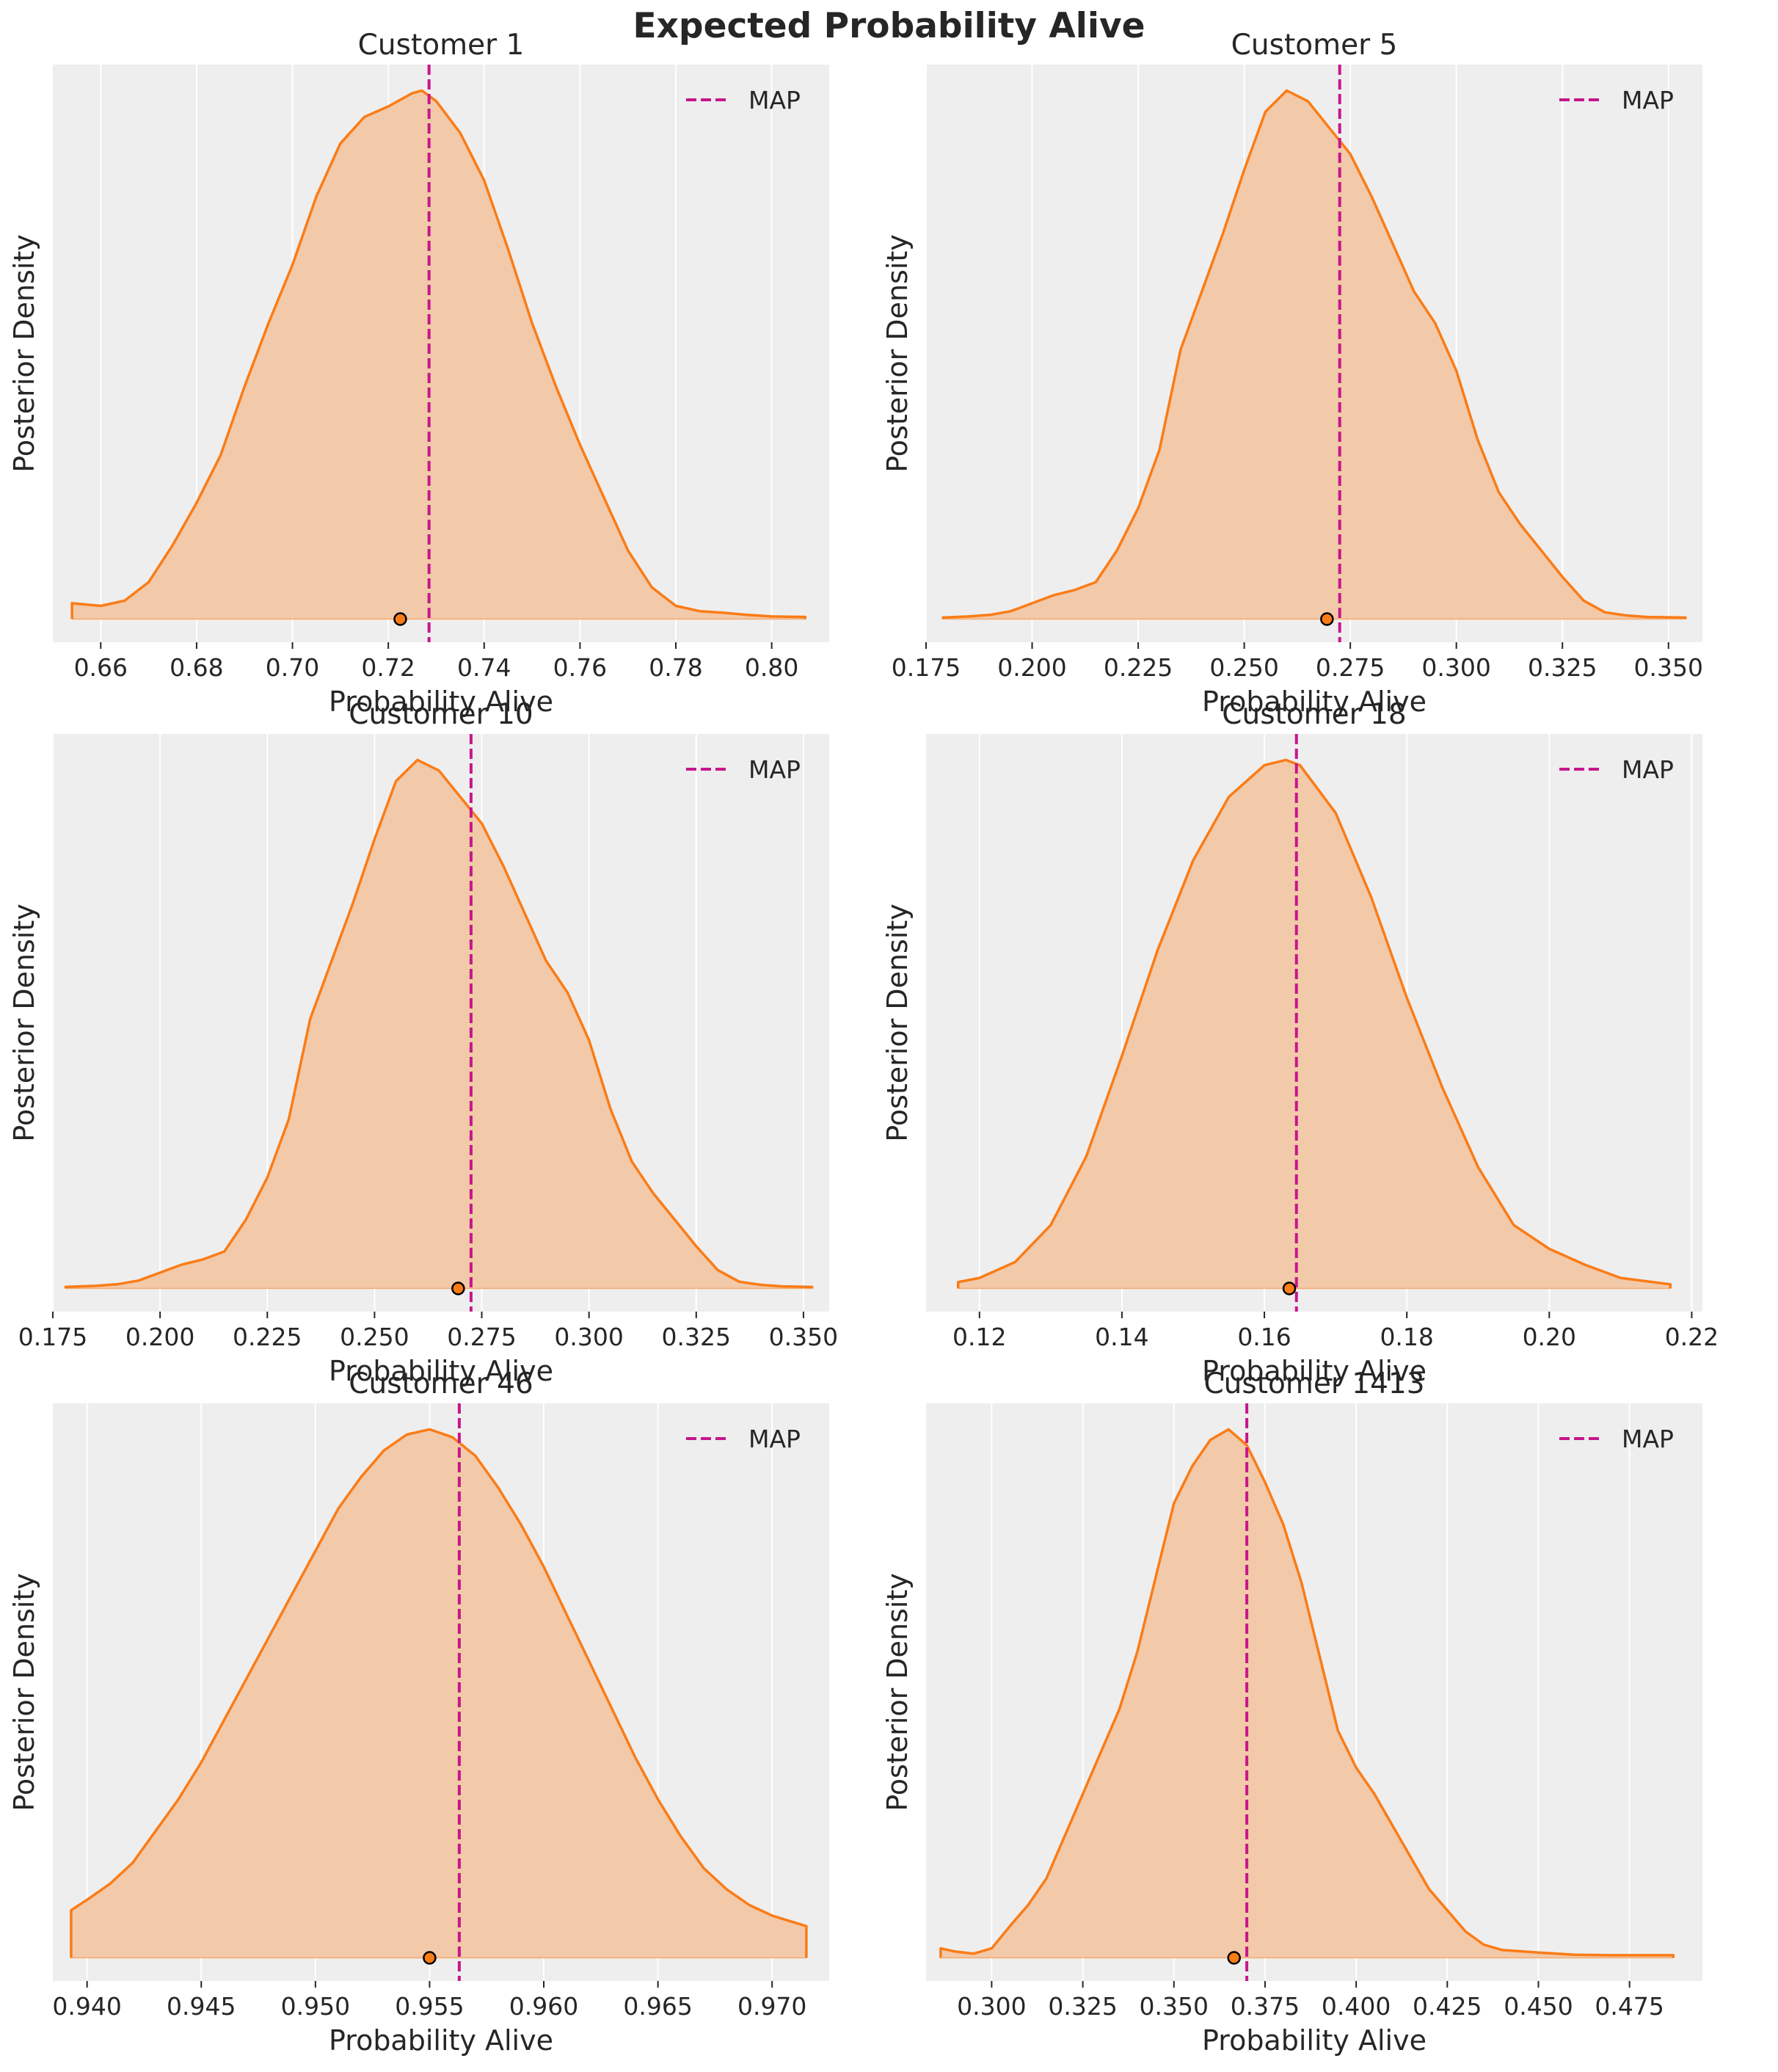  What do you see at coordinates (771, 667) in the screenshot?
I see `x-tick-label: 0.80` at bounding box center [771, 667].